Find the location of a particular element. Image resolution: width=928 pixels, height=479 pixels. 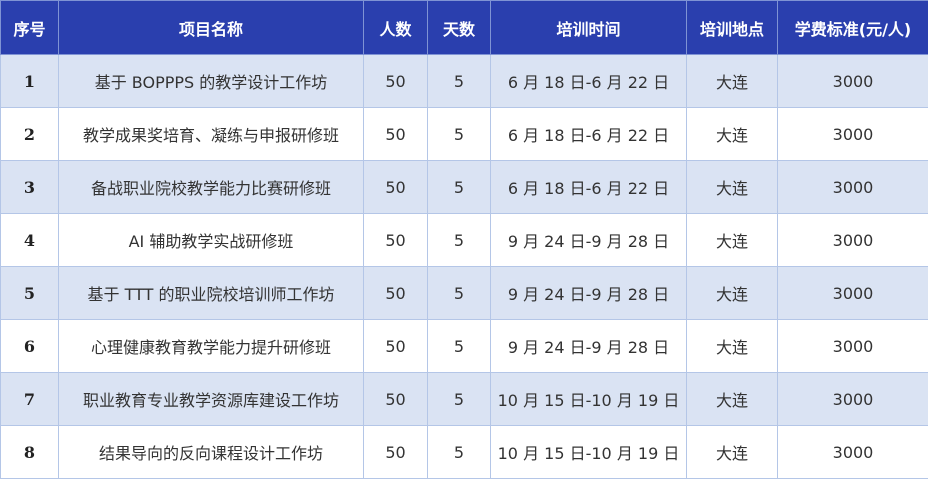

header-fee: 学费标准(元/人) is located at coordinates (853, 28).